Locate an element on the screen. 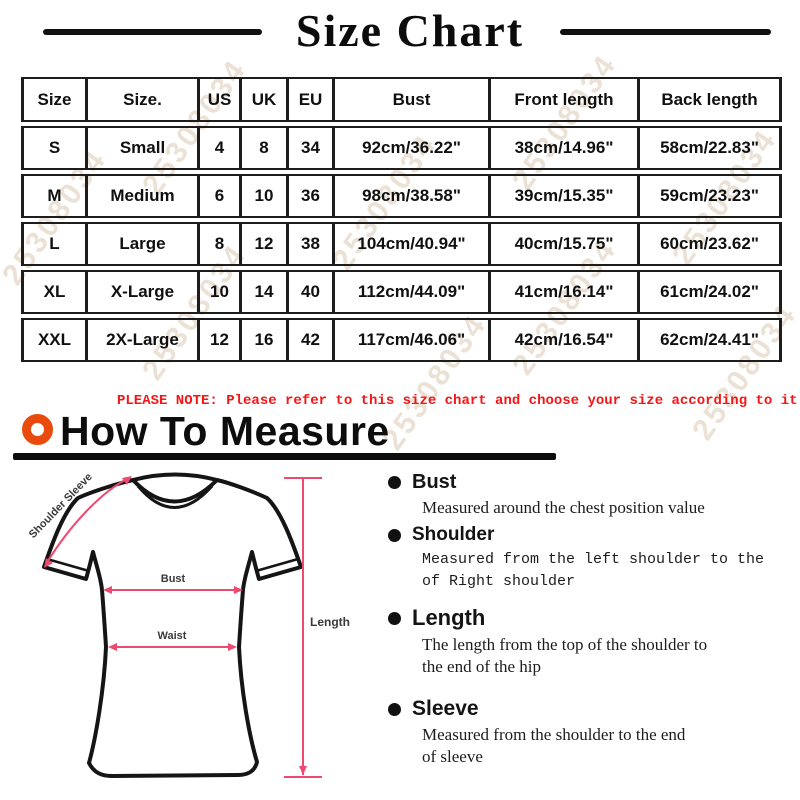 Image resolution: width=800 pixels, height=800 pixels. length-arrow is located at coordinates (303, 627).